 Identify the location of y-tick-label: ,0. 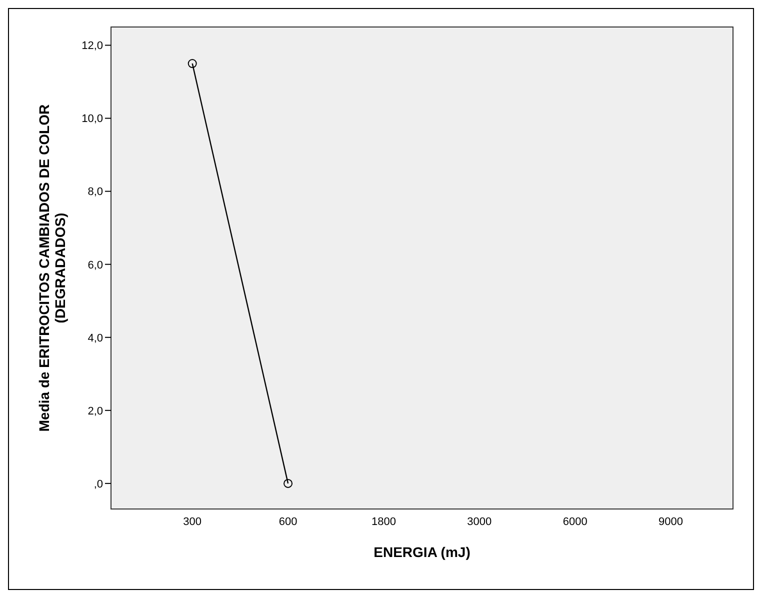
(98, 484).